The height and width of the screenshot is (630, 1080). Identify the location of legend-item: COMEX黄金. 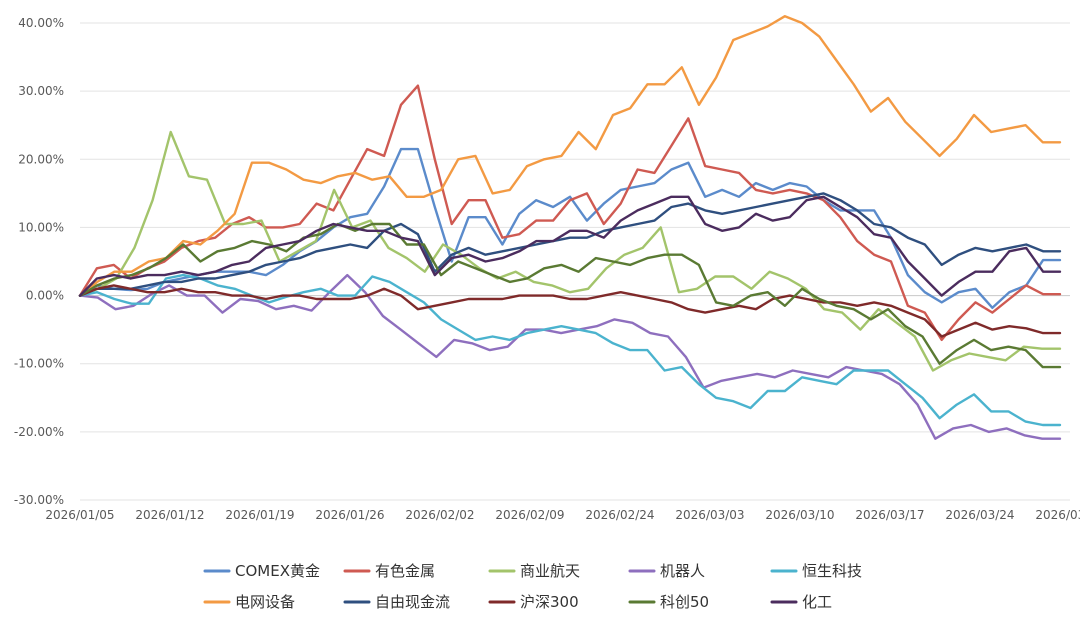
(261, 571).